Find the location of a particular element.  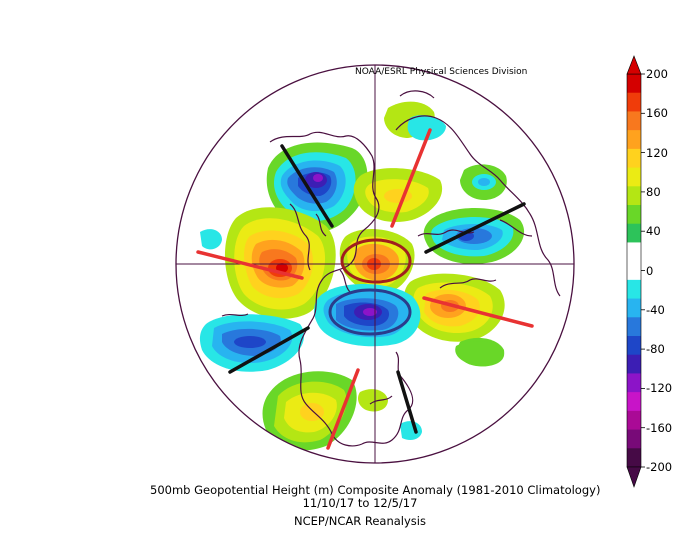

colorbar-label: 40 is located at coordinates (653, 231).